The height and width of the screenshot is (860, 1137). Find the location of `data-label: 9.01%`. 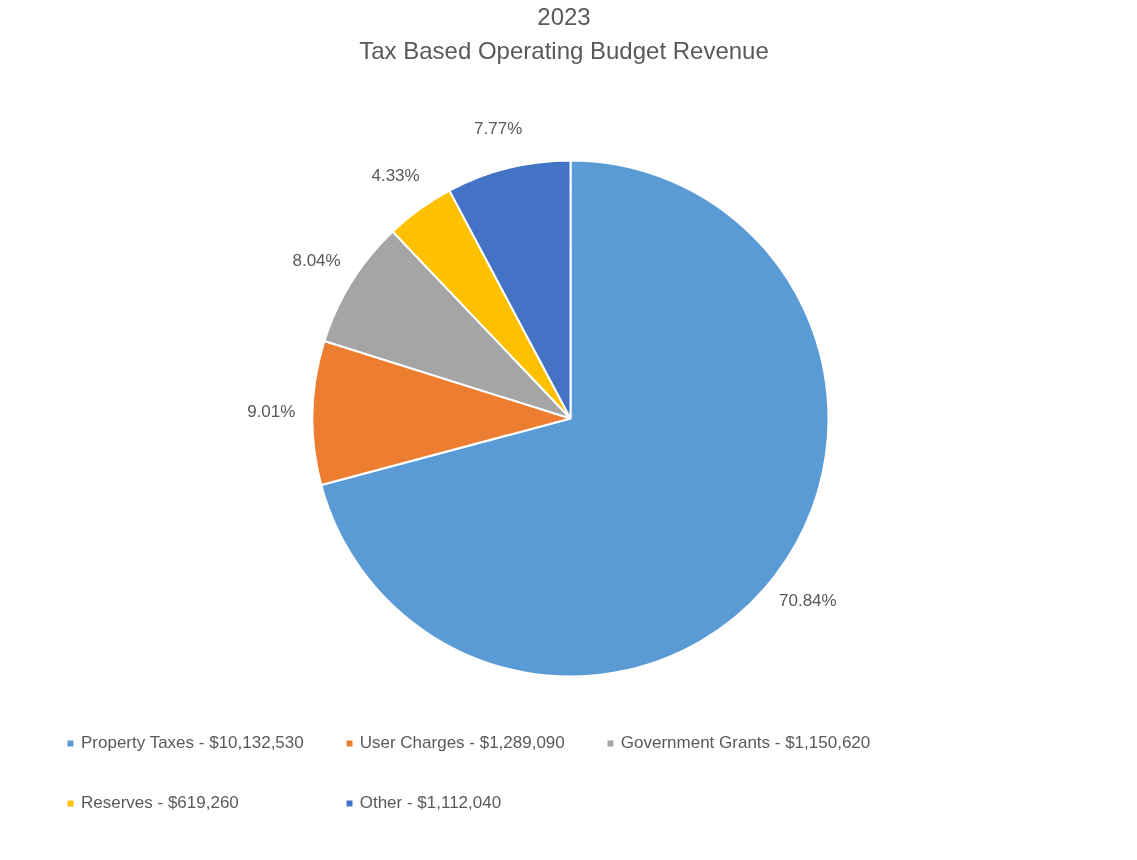

data-label: 9.01% is located at coordinates (271, 412).